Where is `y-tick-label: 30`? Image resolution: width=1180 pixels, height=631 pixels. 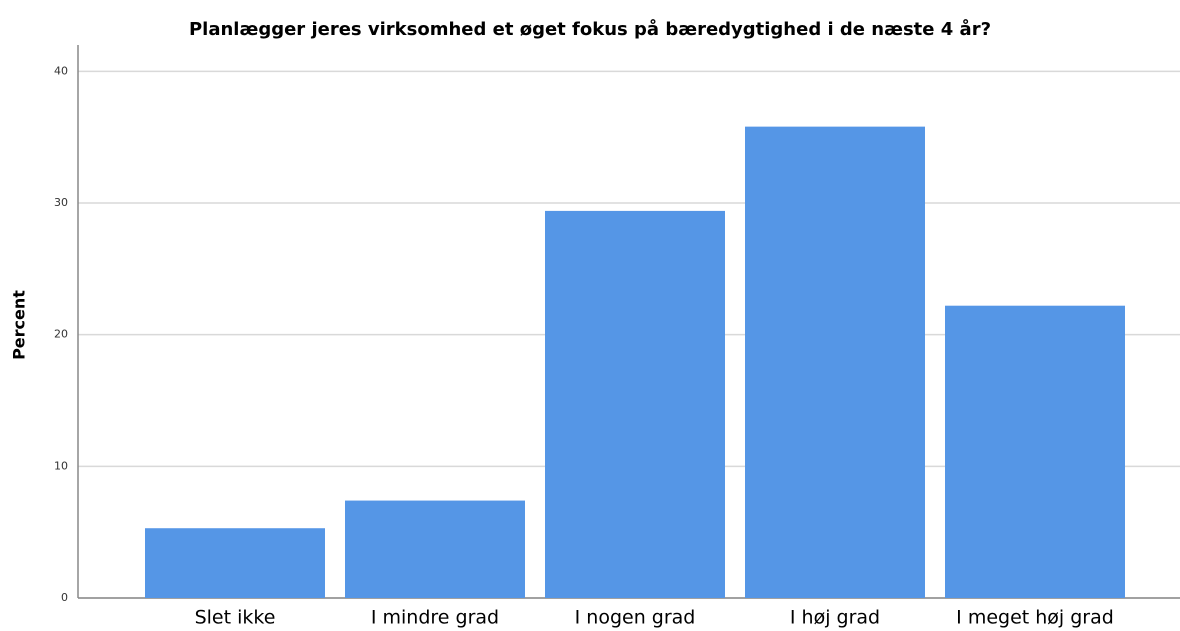 y-tick-label: 30 is located at coordinates (61, 202).